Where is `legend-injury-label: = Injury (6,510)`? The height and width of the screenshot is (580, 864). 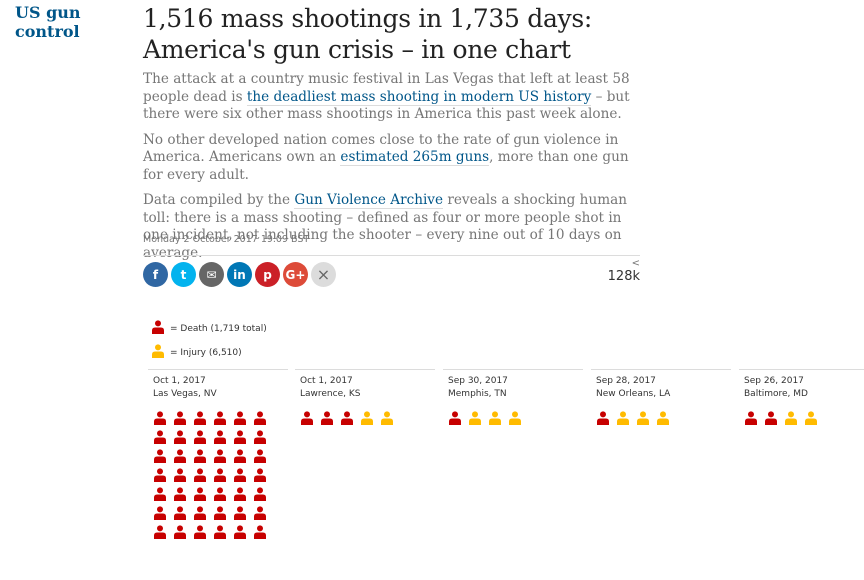 legend-injury-label: = Injury (6,510) is located at coordinates (206, 352).